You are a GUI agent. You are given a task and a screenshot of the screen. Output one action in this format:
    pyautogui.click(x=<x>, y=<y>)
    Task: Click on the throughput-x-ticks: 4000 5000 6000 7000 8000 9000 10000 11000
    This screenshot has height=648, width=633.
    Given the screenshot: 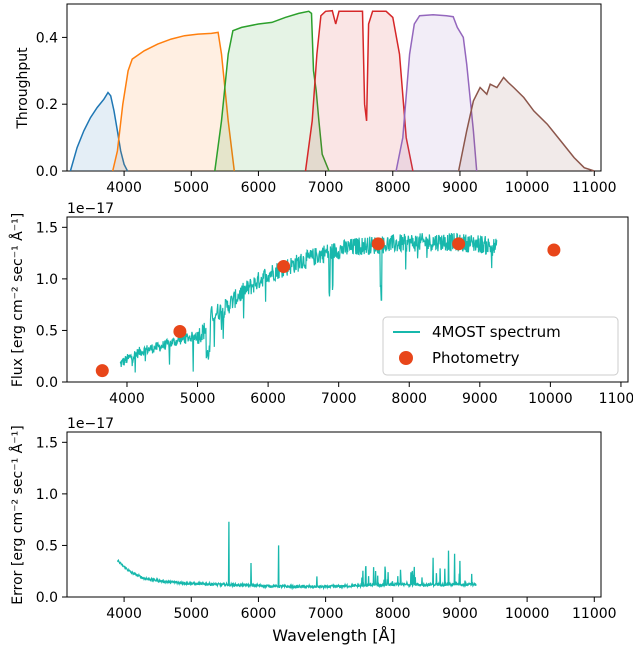 What is the action you would take?
    pyautogui.click(x=361, y=183)
    